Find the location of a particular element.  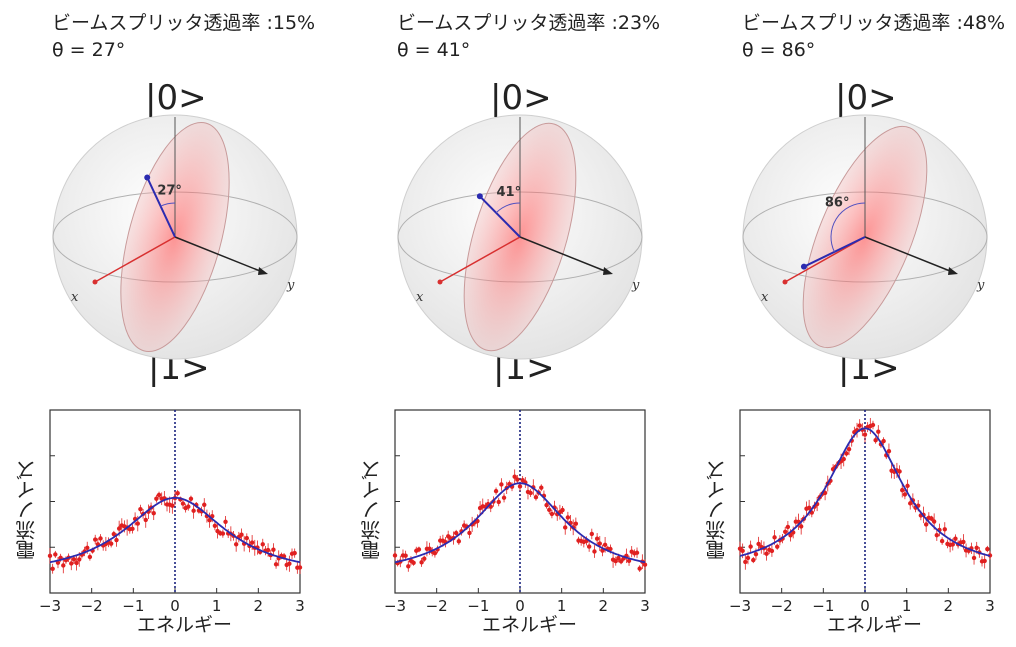

noise-plot: −3 −2 −1 0 1 2 3 is located at coordinates (517, 512).